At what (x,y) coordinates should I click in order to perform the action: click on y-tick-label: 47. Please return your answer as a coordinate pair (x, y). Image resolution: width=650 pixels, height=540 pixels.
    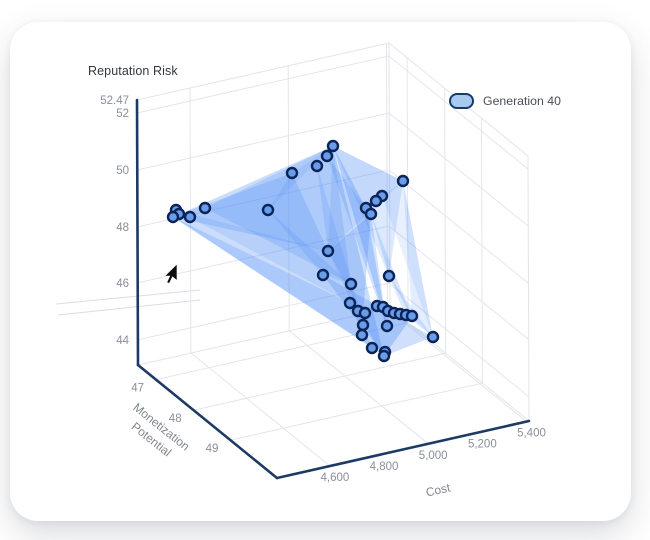
    Looking at the image, I should click on (137, 389).